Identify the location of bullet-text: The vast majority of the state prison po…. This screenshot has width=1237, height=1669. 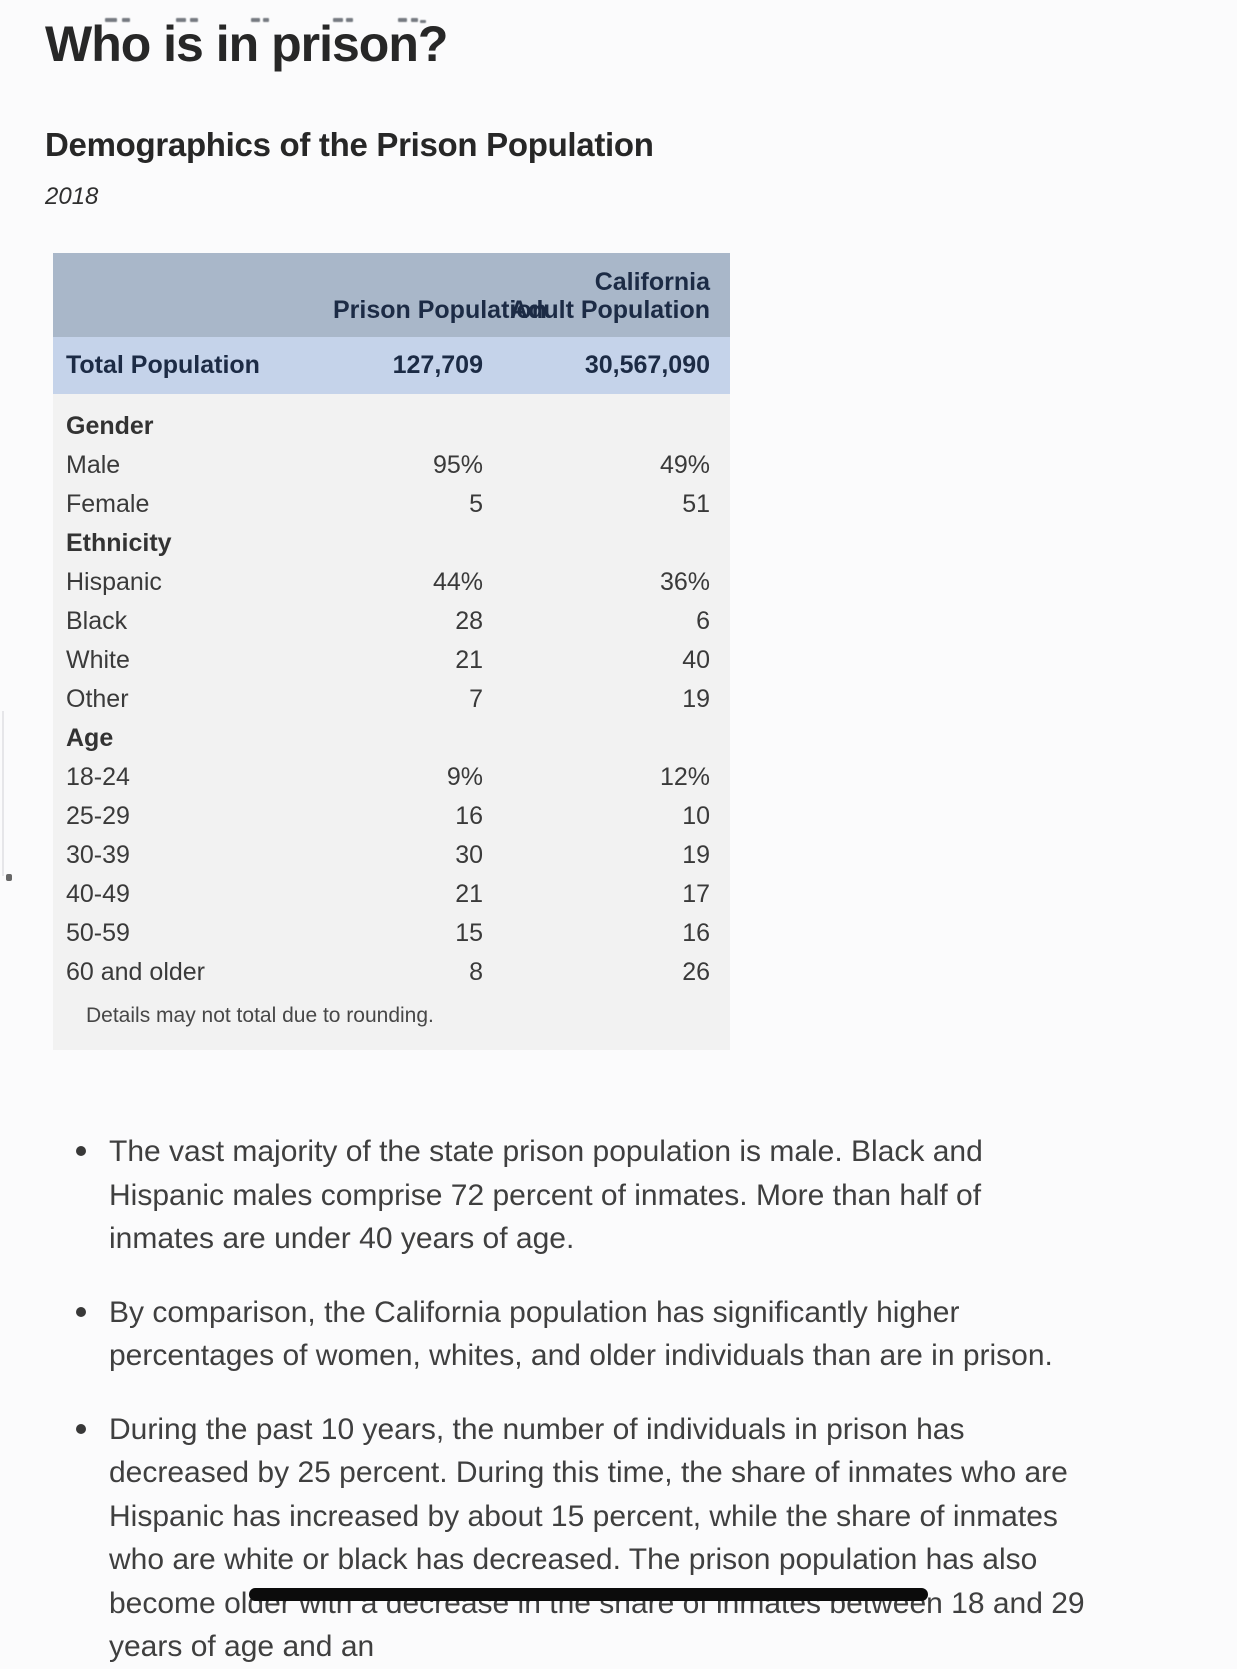
(546, 1195).